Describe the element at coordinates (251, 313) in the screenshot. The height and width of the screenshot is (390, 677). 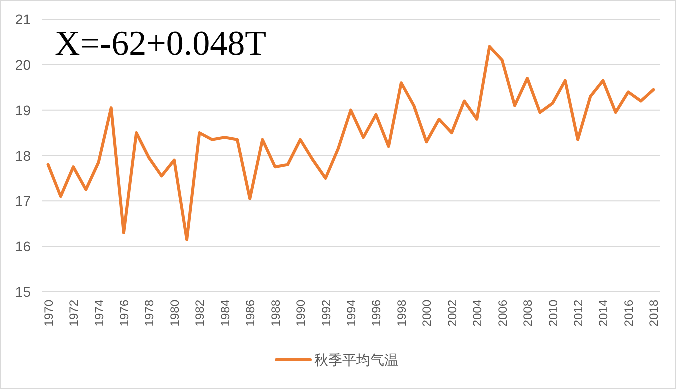
I see `x-tick-label: 1986` at that location.